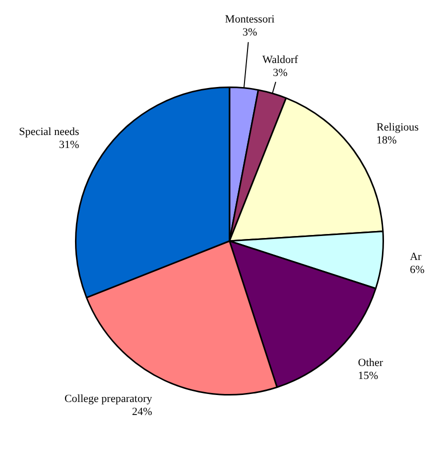 This screenshot has height=452, width=429. I want to click on slice-label: College preparatory, so click(108, 398).